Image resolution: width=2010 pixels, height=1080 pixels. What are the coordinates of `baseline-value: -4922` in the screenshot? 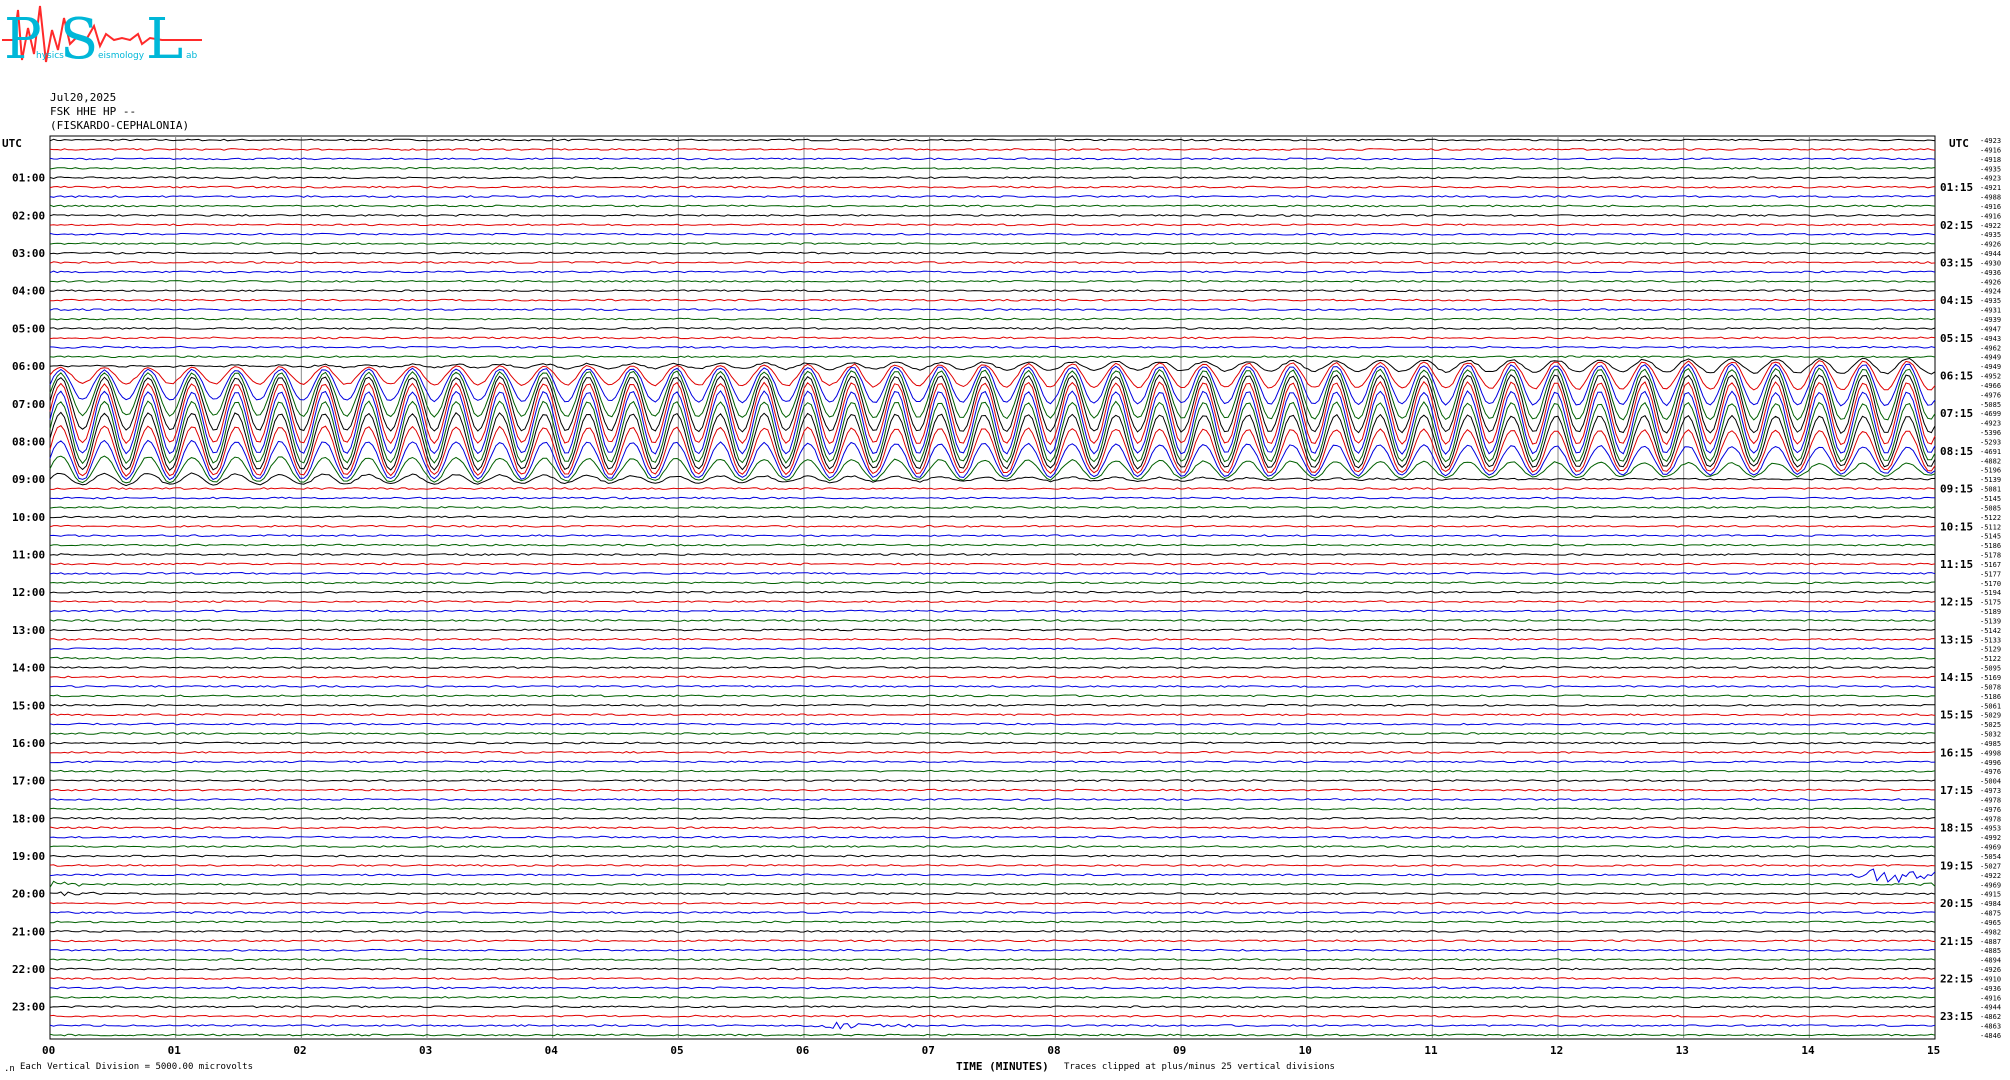 It's located at (1990, 226).